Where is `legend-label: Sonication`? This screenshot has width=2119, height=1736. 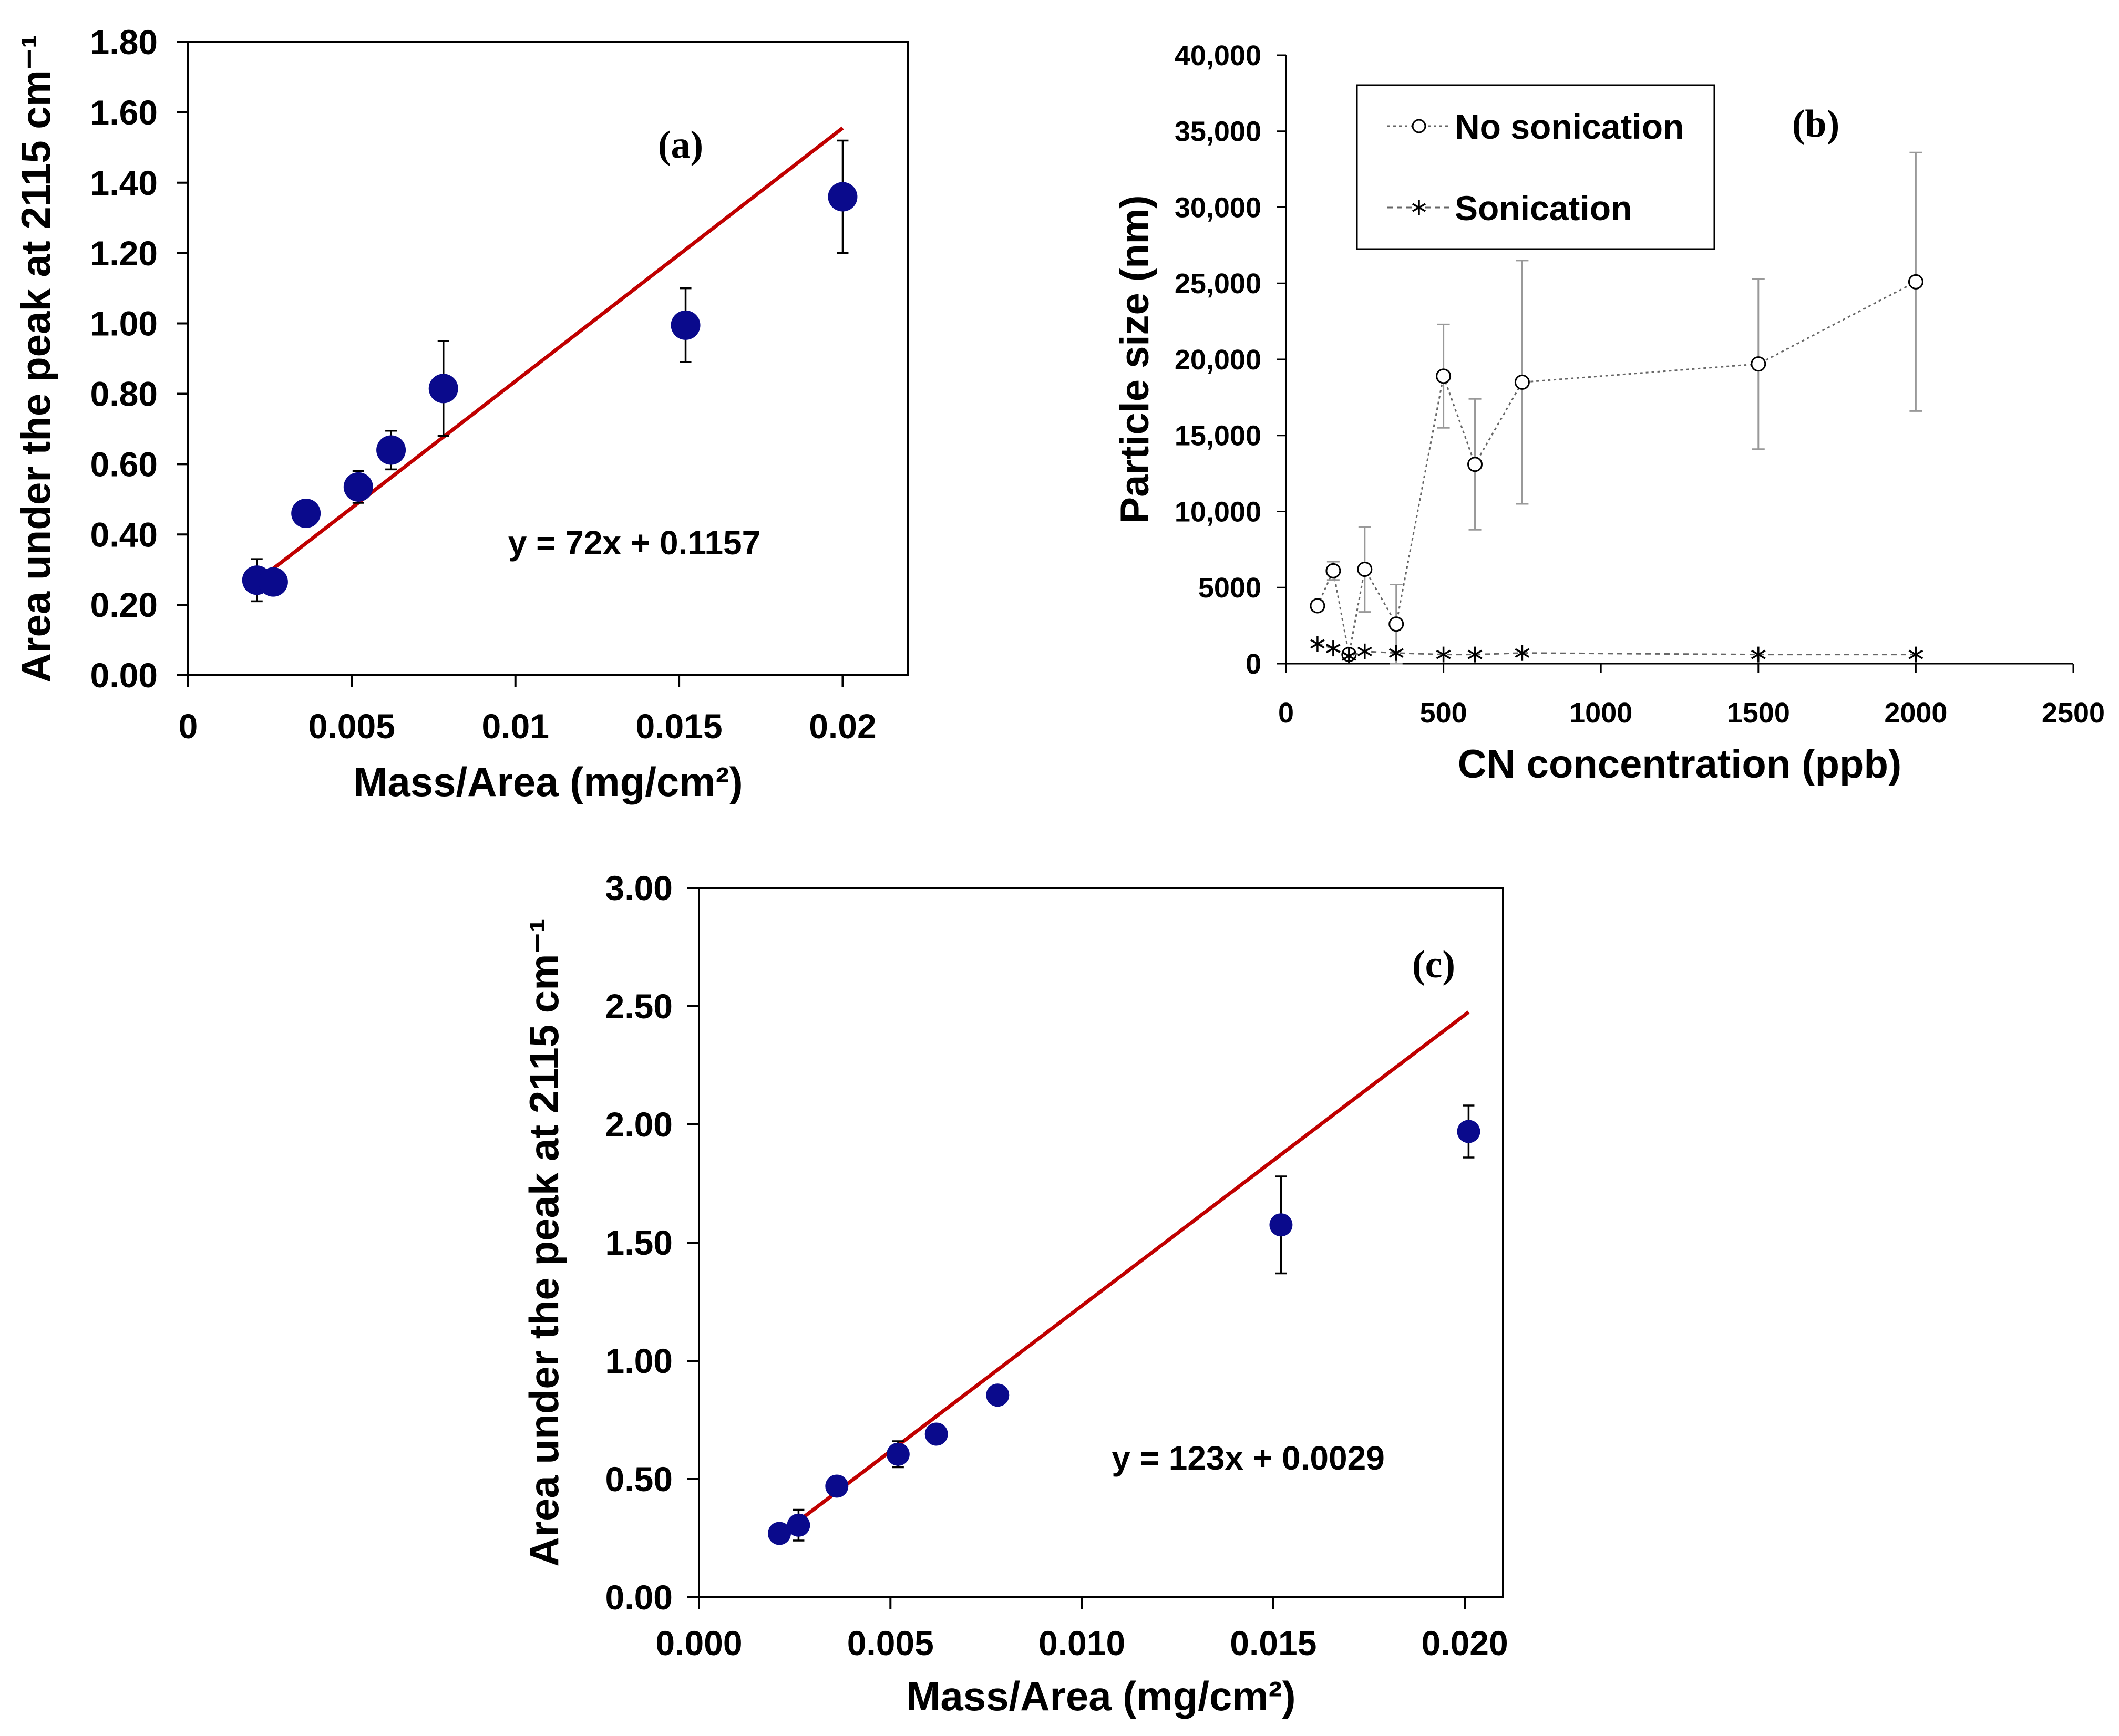
legend-label: Sonication is located at coordinates (1543, 208).